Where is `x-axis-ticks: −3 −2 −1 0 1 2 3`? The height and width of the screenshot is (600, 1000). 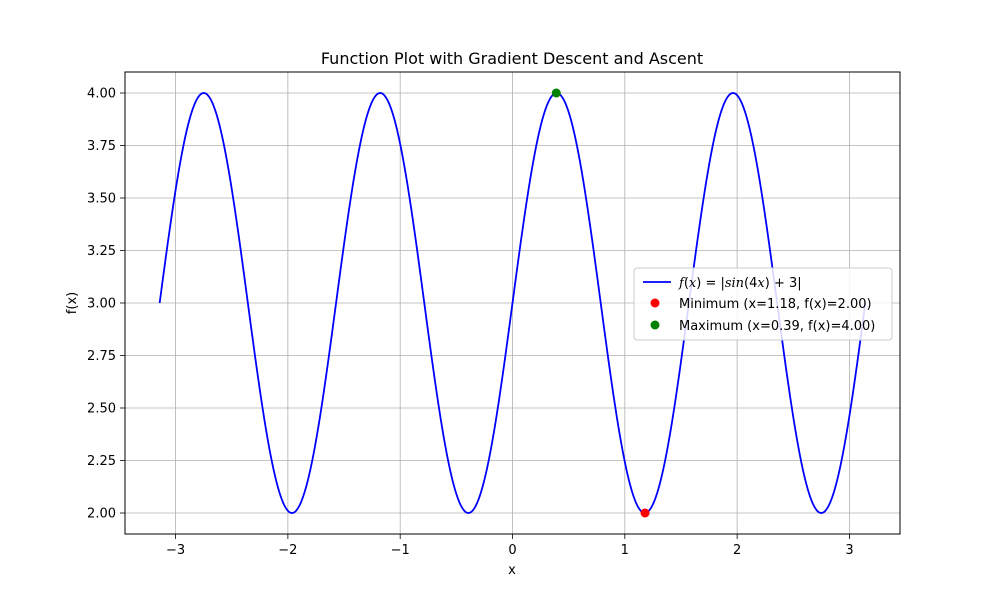 x-axis-ticks: −3 −2 −1 0 1 2 3 is located at coordinates (510, 546).